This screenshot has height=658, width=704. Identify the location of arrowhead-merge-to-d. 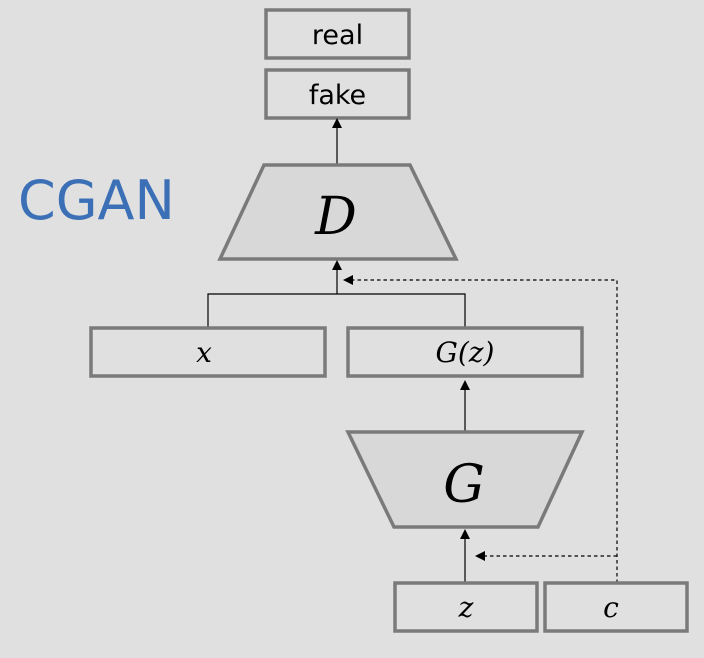
(337, 265).